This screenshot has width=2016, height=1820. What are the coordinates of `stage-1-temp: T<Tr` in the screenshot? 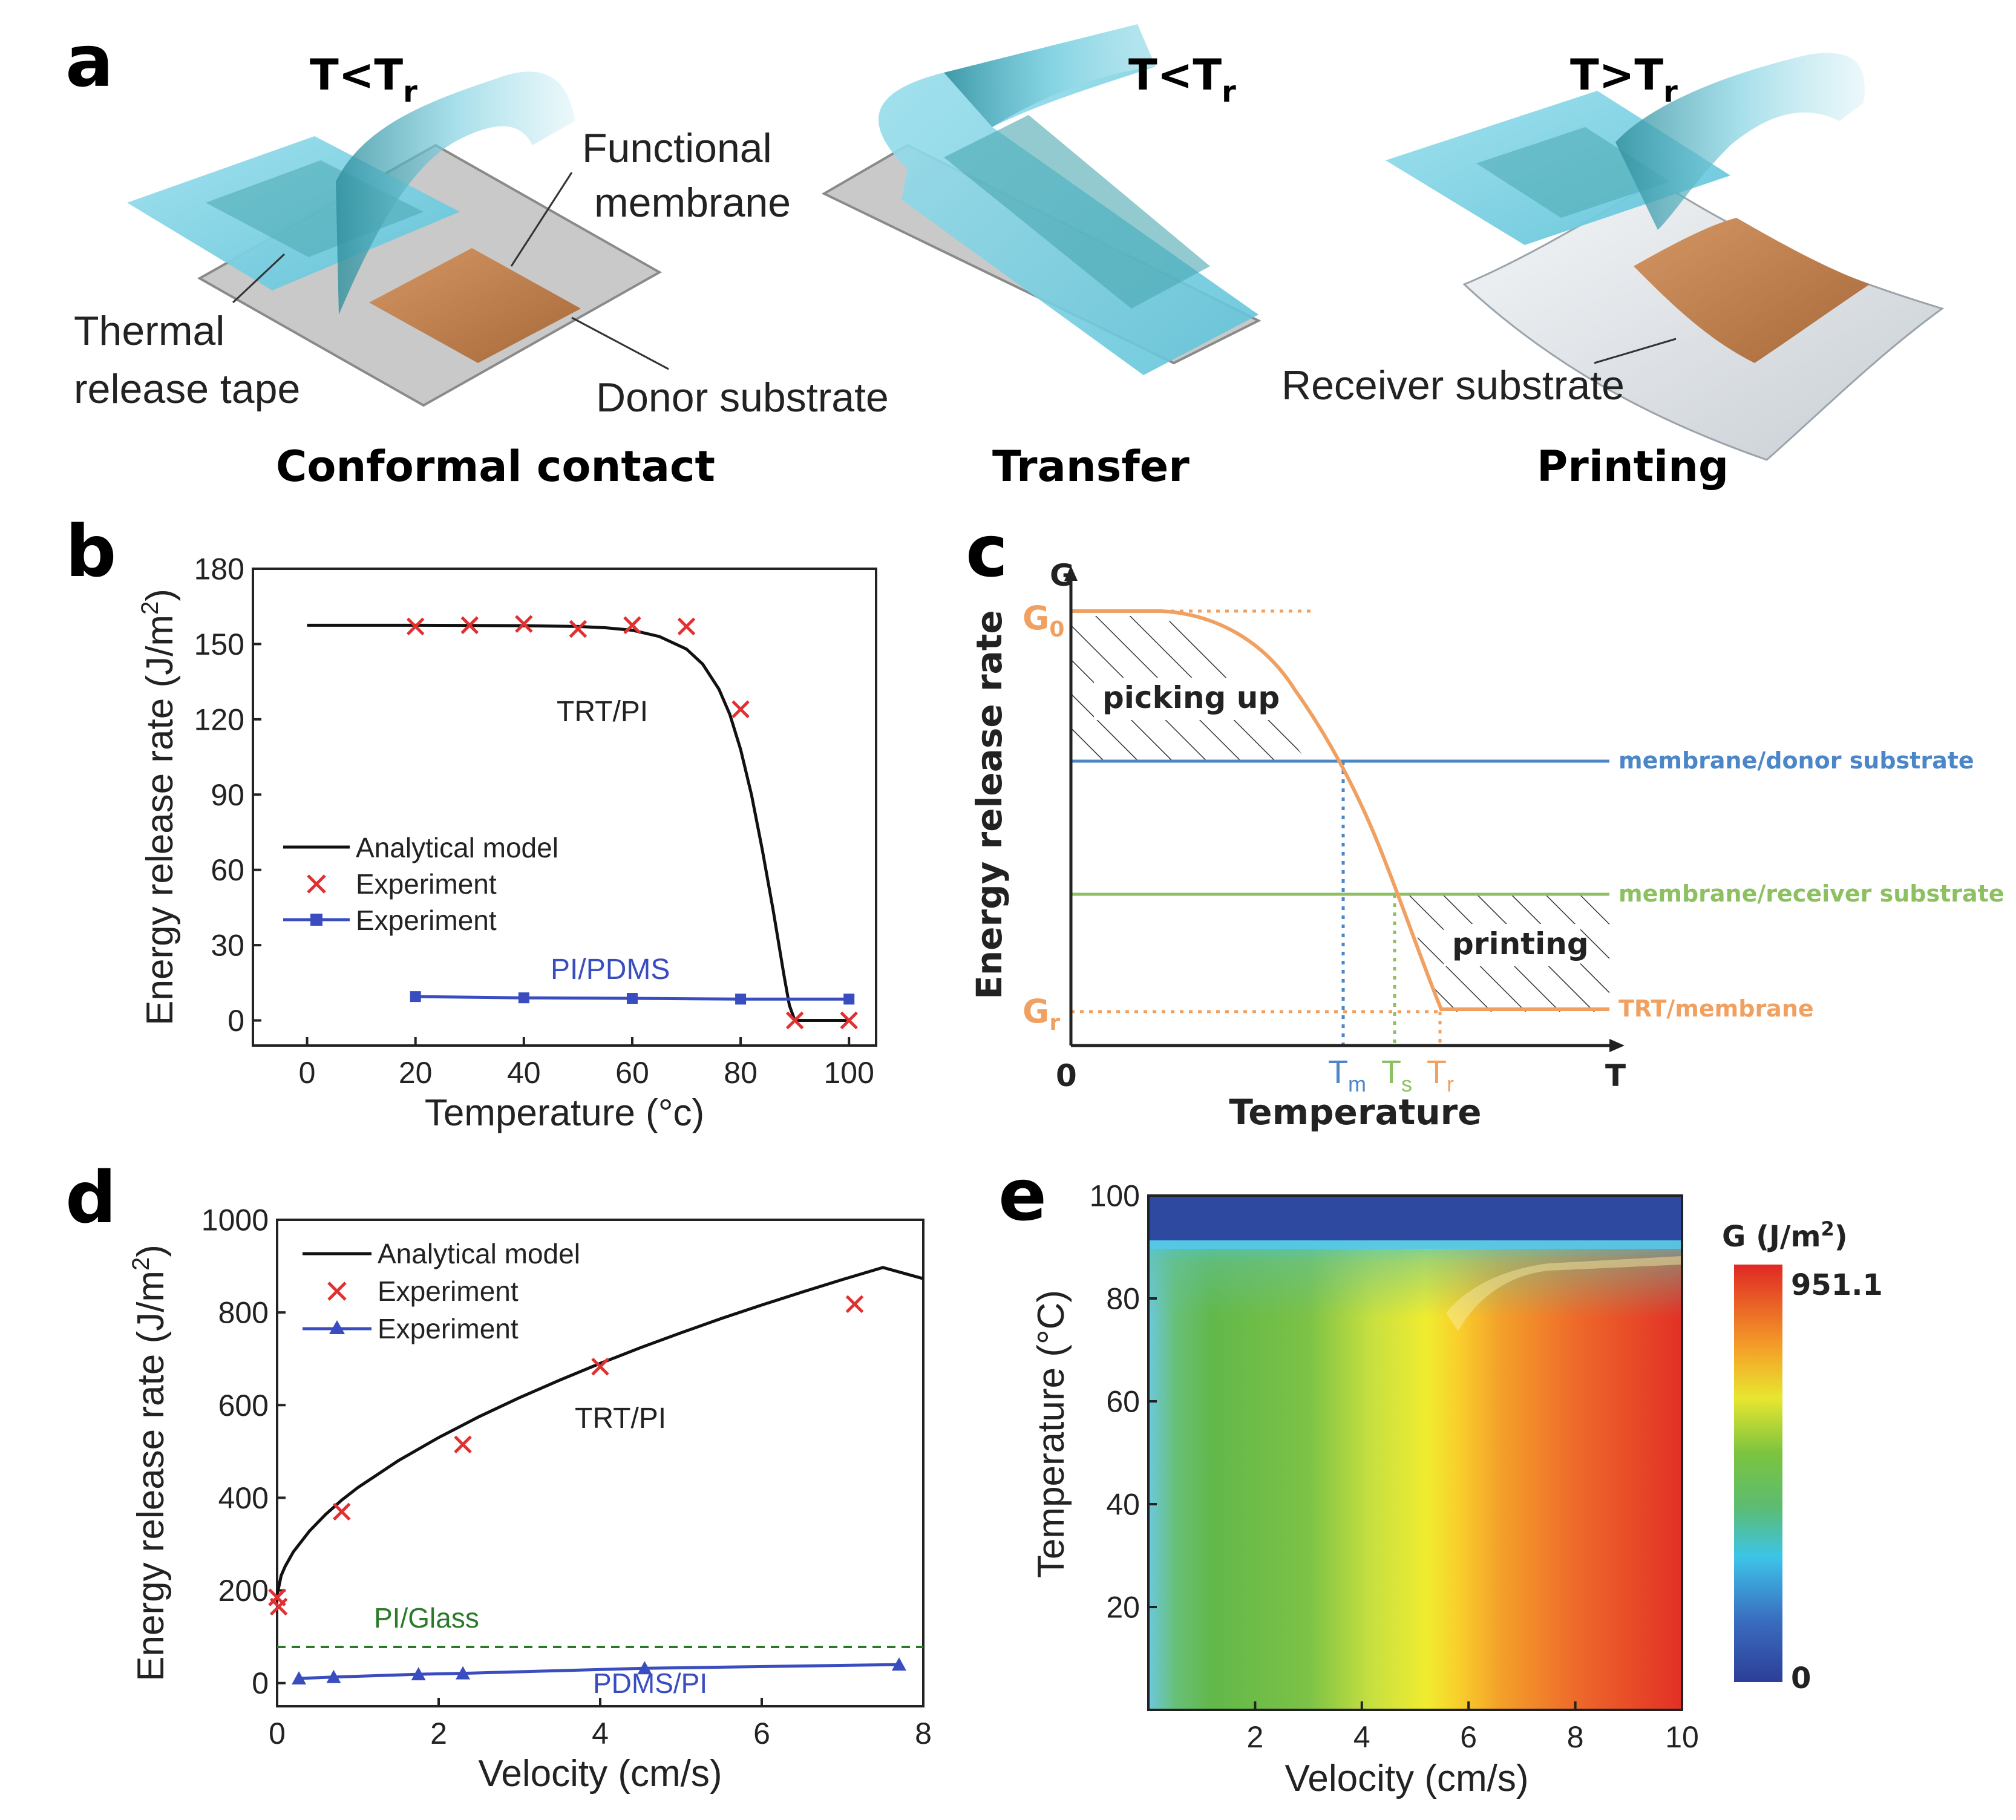 It's located at (363, 79).